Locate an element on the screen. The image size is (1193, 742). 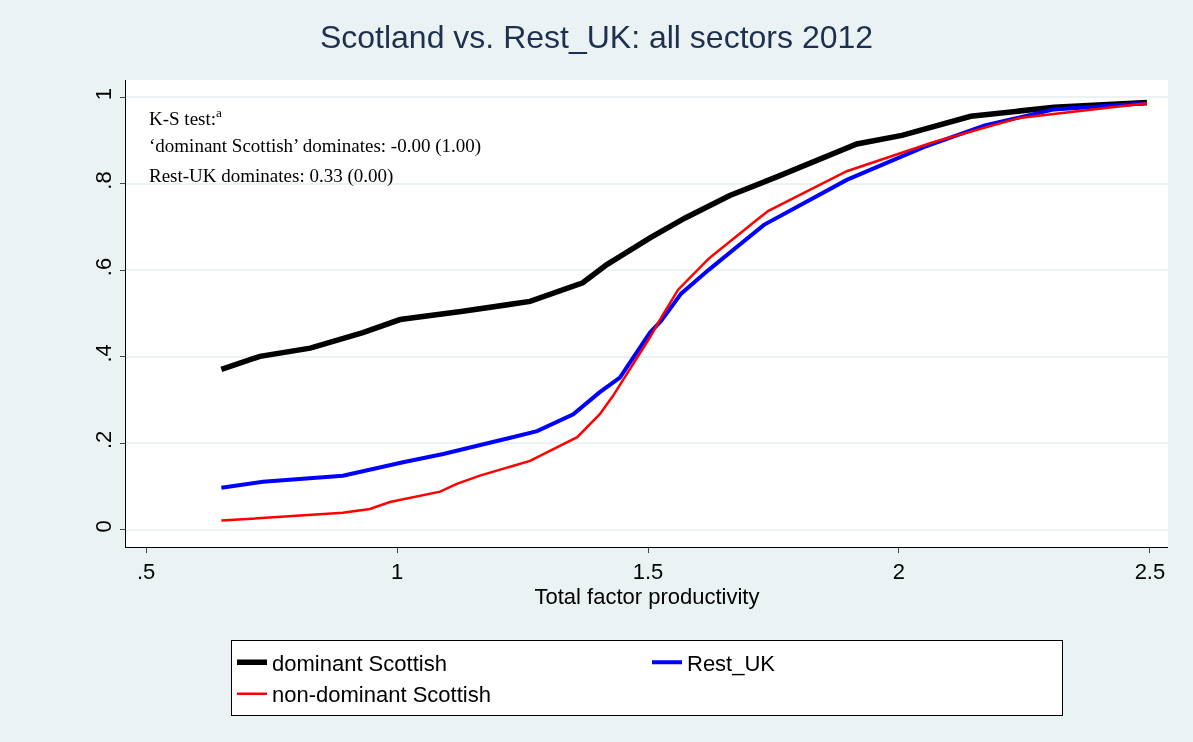
y-tick-label: .4 is located at coordinates (104, 353).